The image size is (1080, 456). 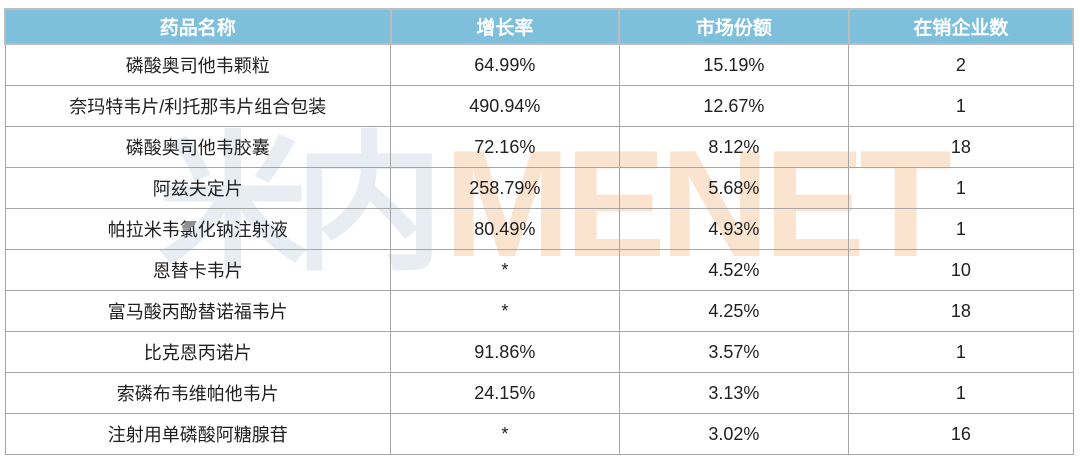 I want to click on cell-drug-name: 富马酸丙酚替诺福韦片, so click(x=198, y=311).